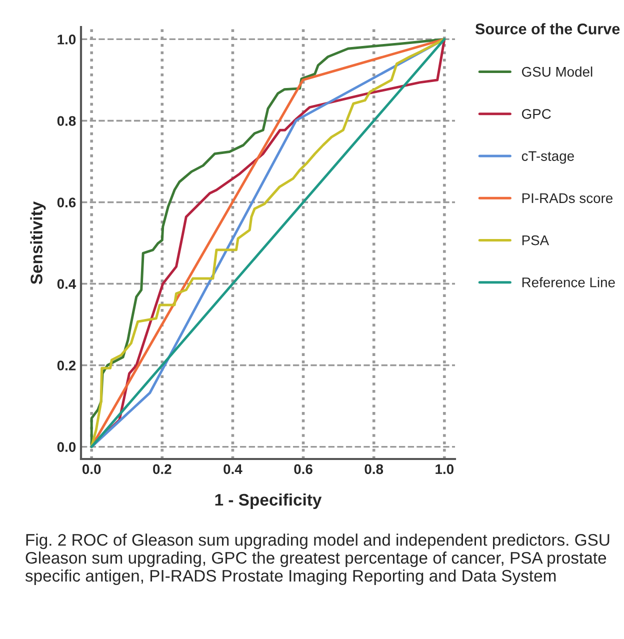 The width and height of the screenshot is (624, 639). What do you see at coordinates (536, 114) in the screenshot?
I see `legend-label: GPC` at bounding box center [536, 114].